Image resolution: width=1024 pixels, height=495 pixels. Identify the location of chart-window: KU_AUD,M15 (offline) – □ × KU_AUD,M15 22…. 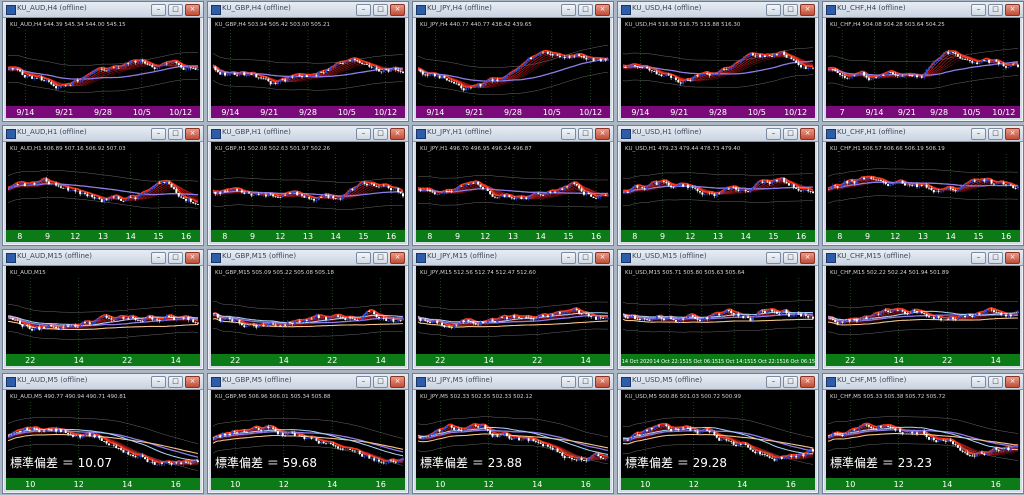
(103, 309).